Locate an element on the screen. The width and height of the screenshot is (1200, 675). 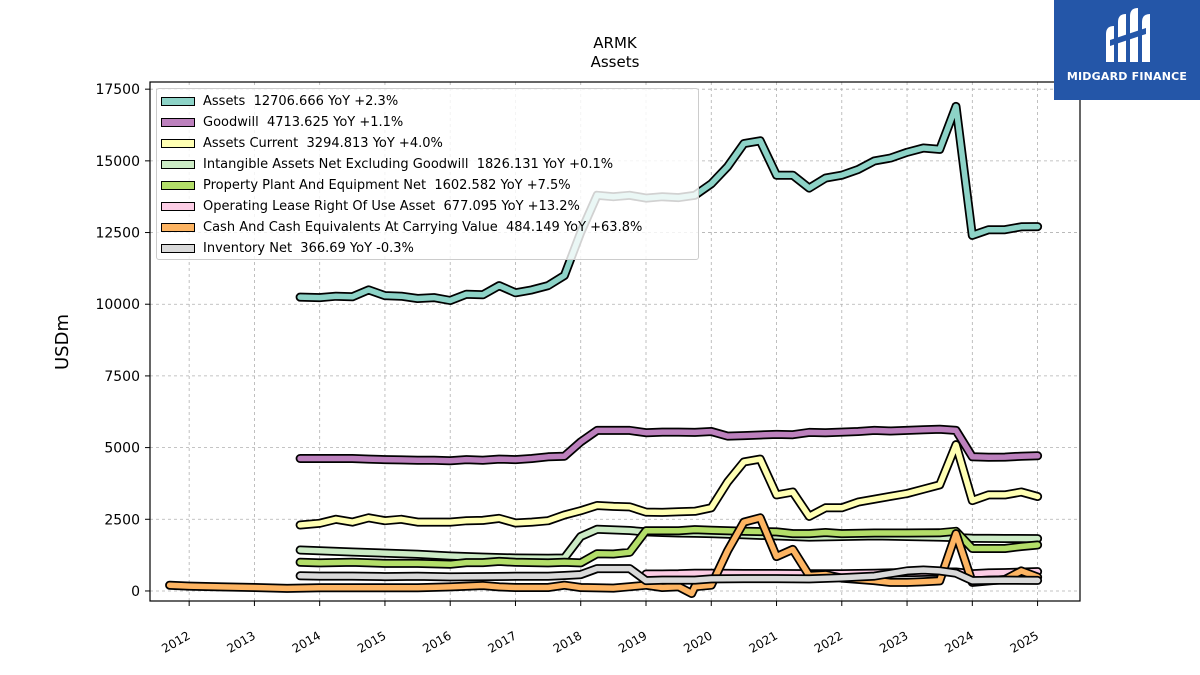
y-tick-label: 2500 is located at coordinates (122, 520).